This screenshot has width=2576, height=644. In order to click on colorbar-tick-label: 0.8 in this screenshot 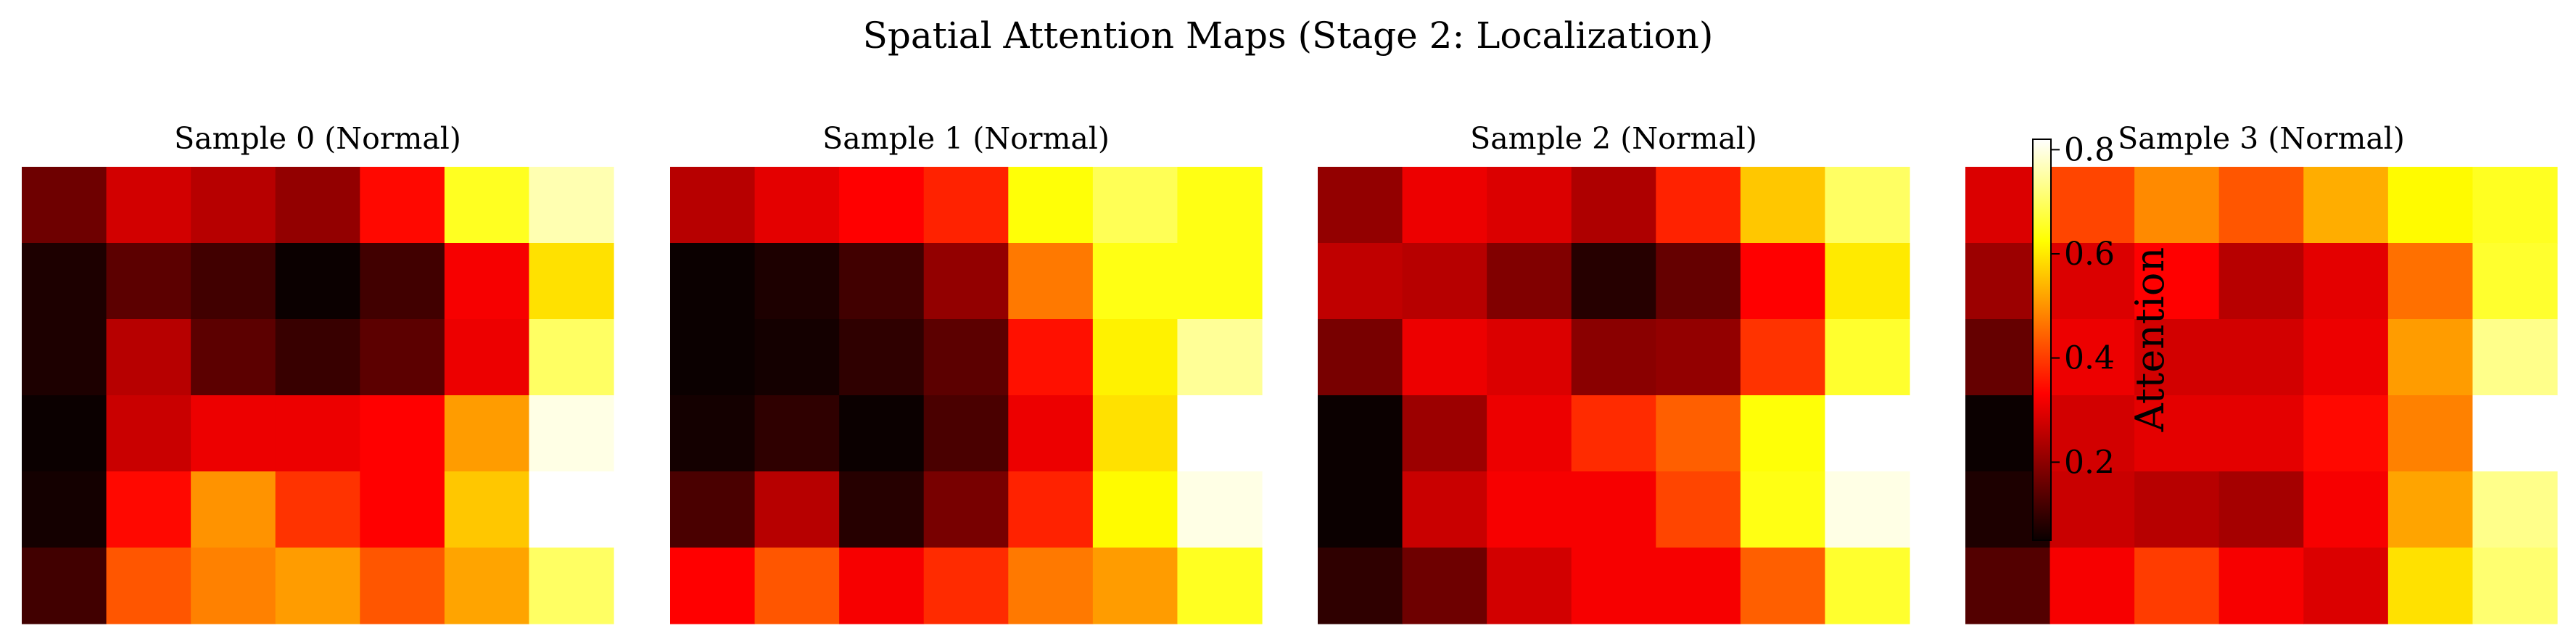, I will do `click(2089, 149)`.